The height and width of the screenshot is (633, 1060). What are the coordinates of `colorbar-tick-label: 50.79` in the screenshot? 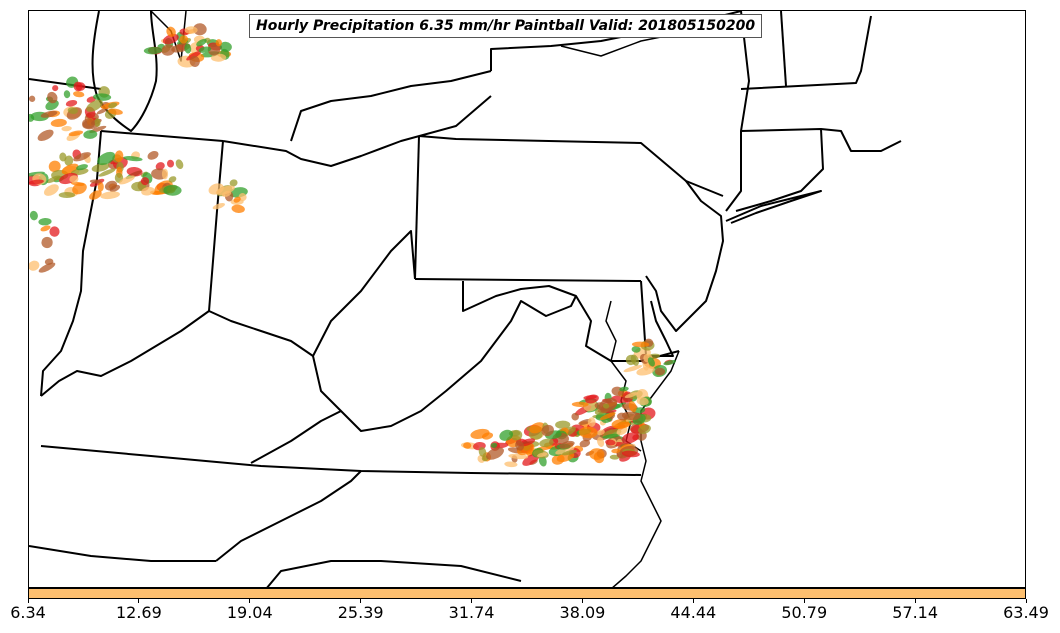 It's located at (804, 612).